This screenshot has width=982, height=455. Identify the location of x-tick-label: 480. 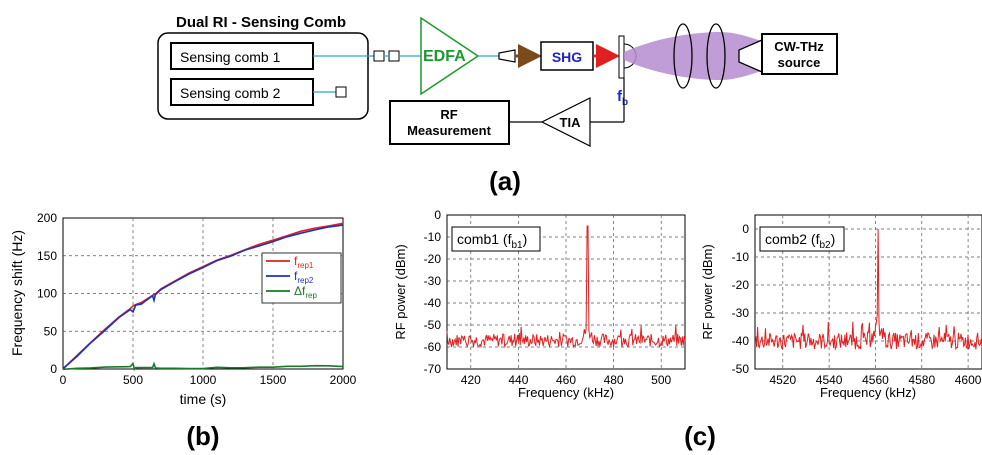
(614, 380).